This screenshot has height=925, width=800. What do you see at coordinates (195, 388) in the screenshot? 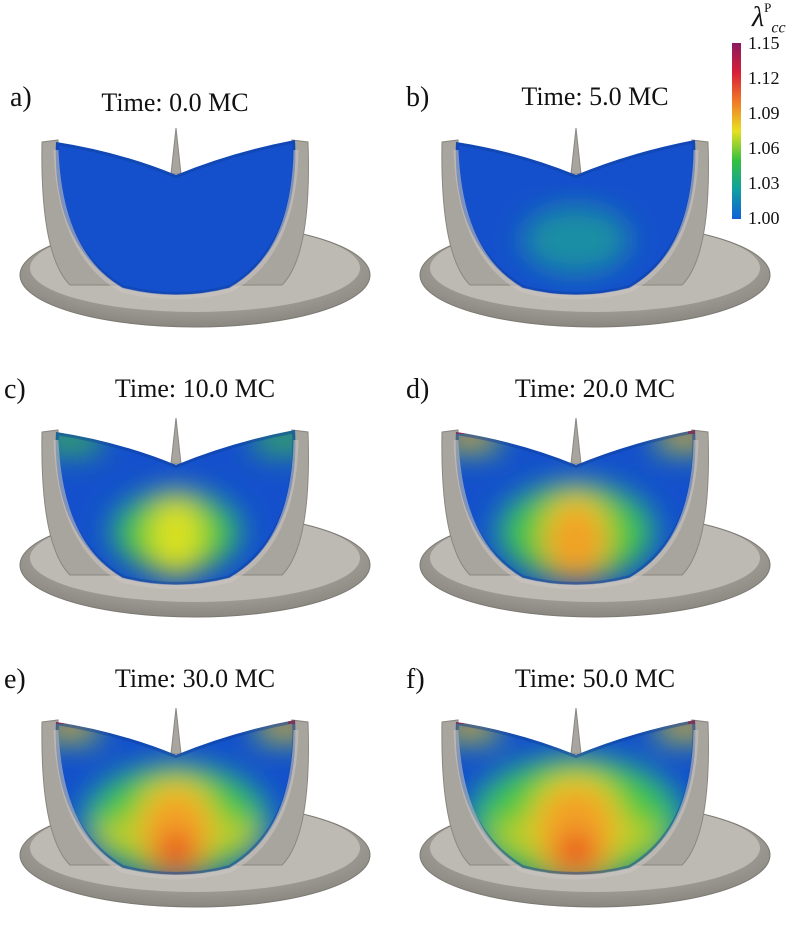
I see `panel-title: Time: 10.0 MC` at bounding box center [195, 388].